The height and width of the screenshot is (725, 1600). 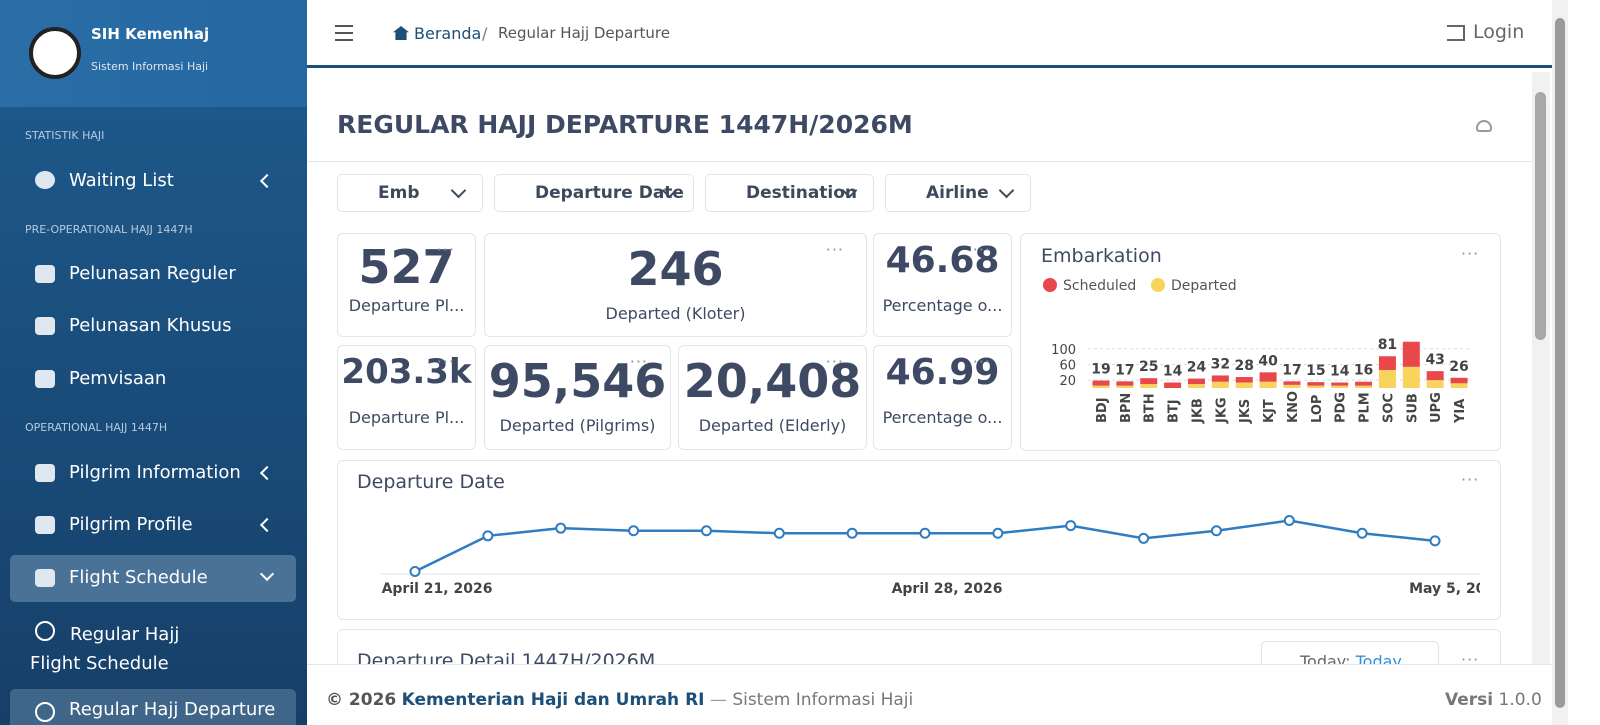 What do you see at coordinates (344, 26) in the screenshot?
I see `menu-toggle` at bounding box center [344, 26].